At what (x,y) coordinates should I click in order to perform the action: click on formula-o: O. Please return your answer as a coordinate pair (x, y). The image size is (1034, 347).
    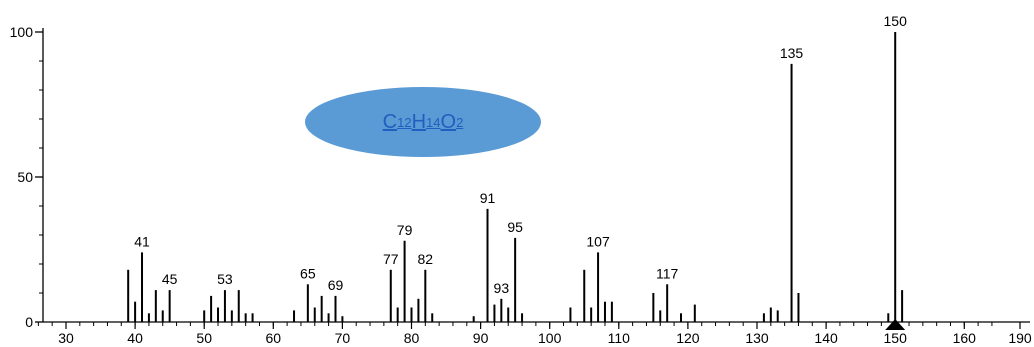
    Looking at the image, I should click on (448, 121).